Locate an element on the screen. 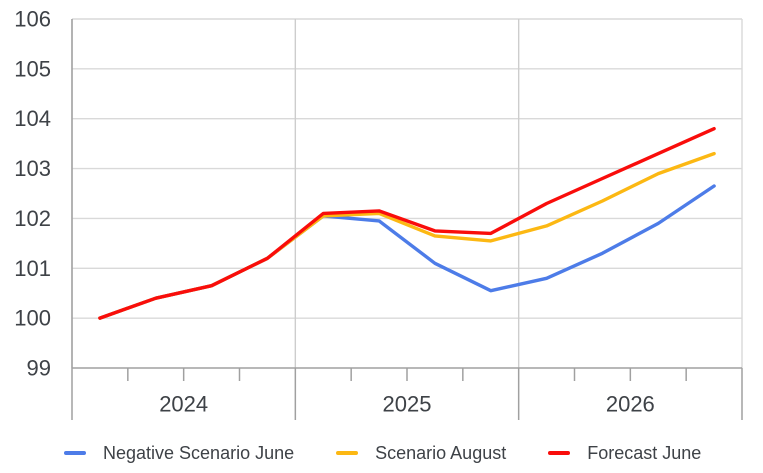 Image resolution: width=763 pixels, height=473 pixels. legend-item-forecast-june: Forecast June is located at coordinates (624, 453).